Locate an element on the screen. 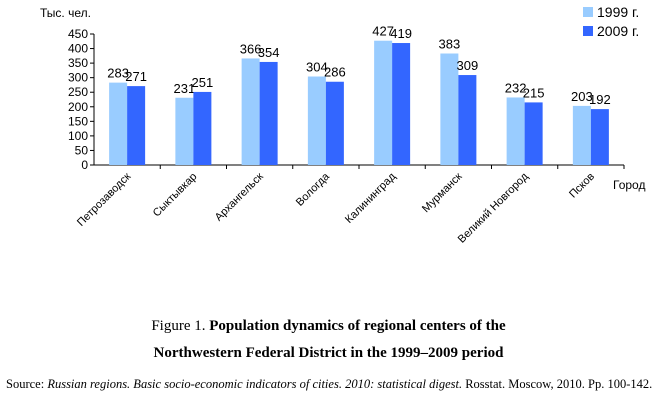 Image resolution: width=657 pixels, height=416 pixels. x-tick-label: Мурманск is located at coordinates (442, 193).